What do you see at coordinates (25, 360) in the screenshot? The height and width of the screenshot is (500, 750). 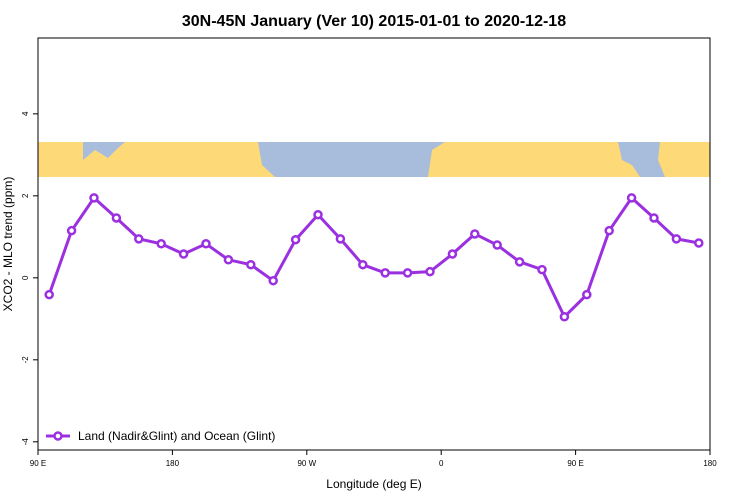 I see `y-tick-label: -2` at bounding box center [25, 360].